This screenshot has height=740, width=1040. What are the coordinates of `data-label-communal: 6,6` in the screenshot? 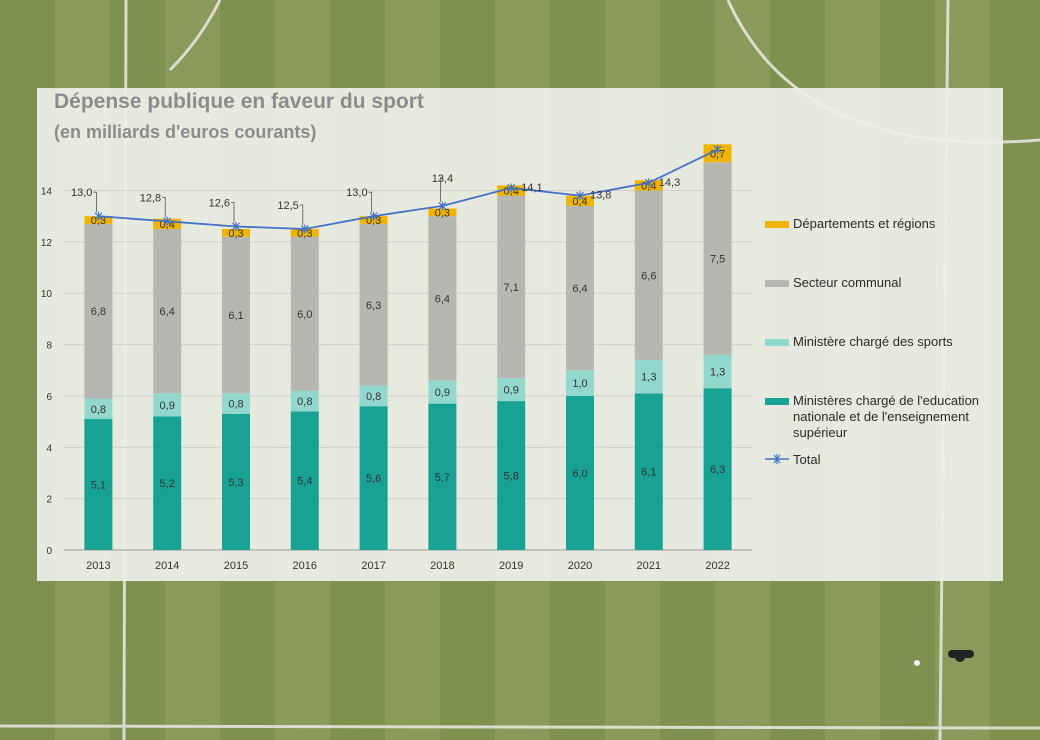 It's located at (648, 276).